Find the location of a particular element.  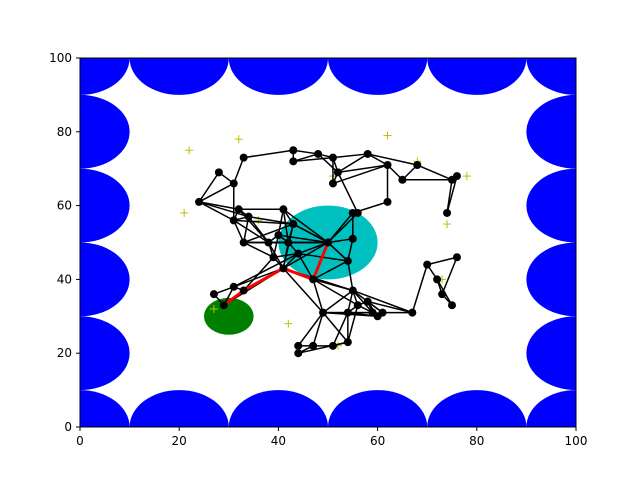

x-tick-label: 100 is located at coordinates (576, 441).